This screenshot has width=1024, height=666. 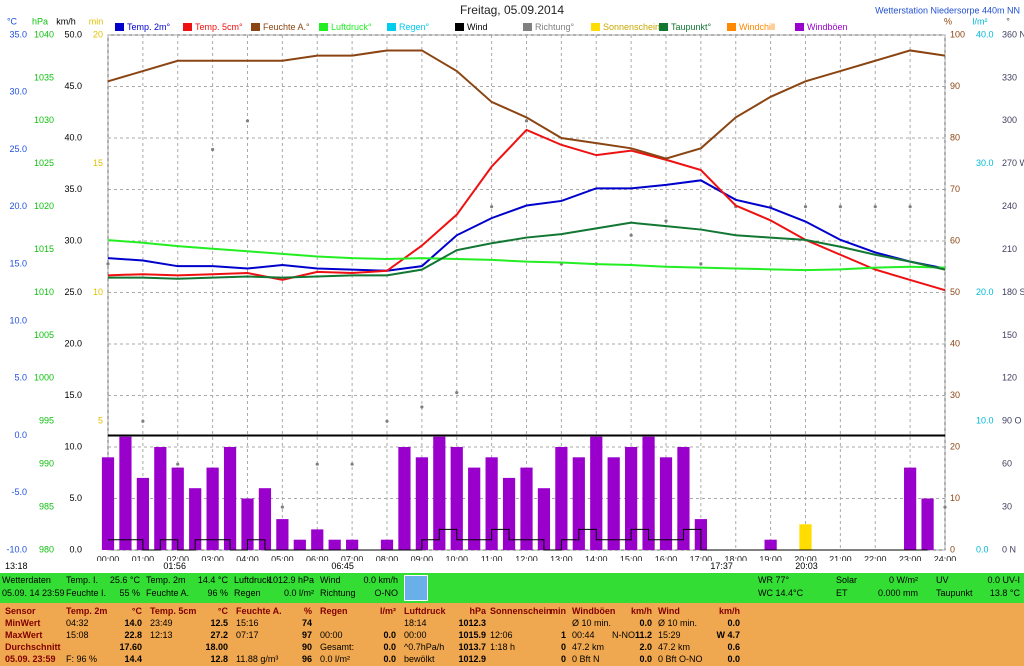 What do you see at coordinates (30, 659) in the screenshot?
I see `stats-value: 05.09. 23:59` at bounding box center [30, 659].